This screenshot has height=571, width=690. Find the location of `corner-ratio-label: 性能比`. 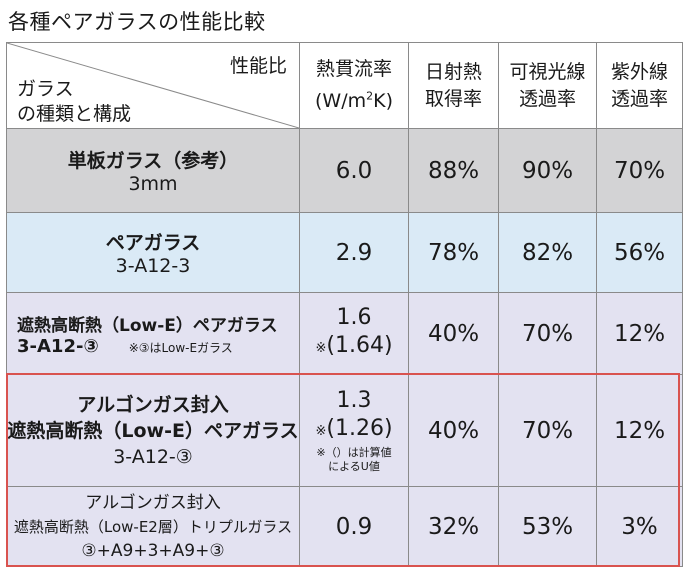

corner-ratio-label: 性能比 is located at coordinates (258, 66).